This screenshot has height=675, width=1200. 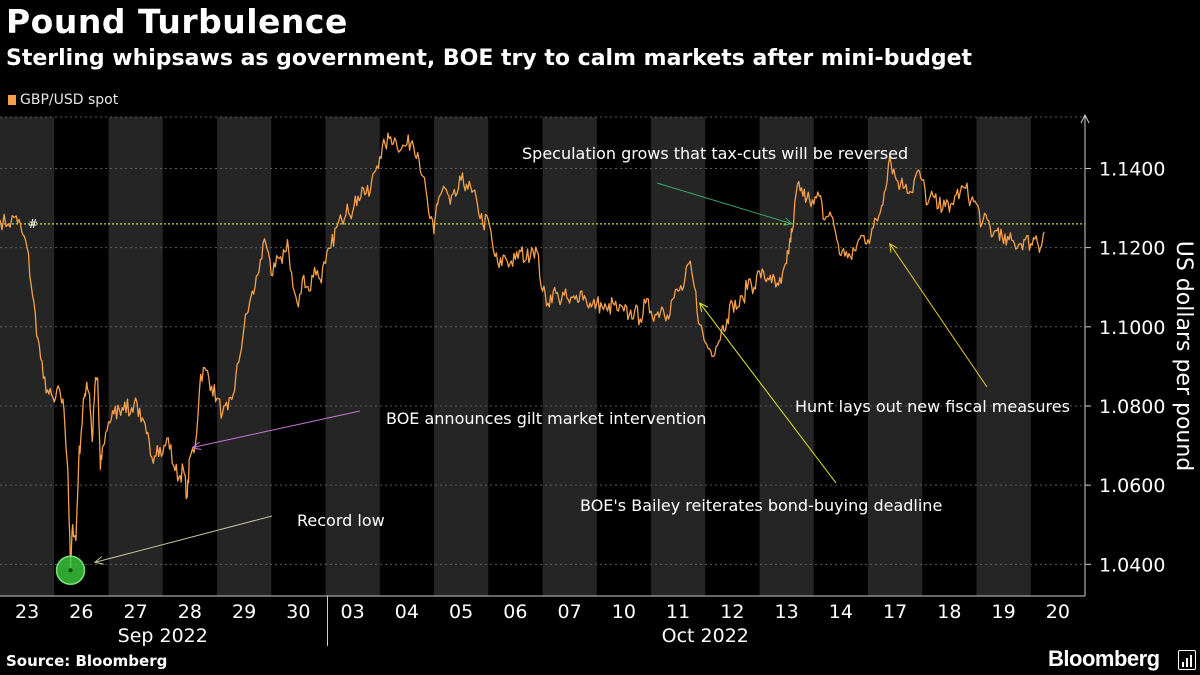 What do you see at coordinates (407, 612) in the screenshot?
I see `x-tick-label: 04` at bounding box center [407, 612].